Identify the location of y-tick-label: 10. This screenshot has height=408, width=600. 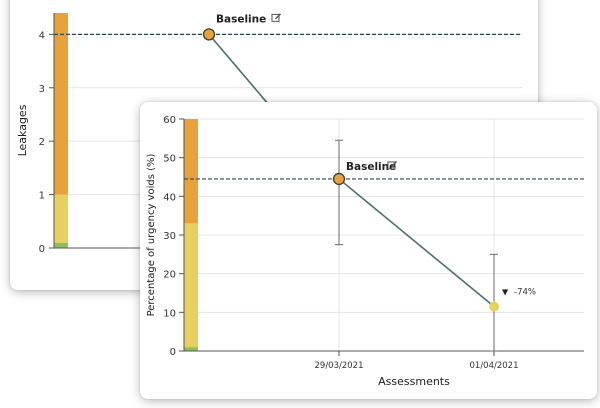
(169, 313).